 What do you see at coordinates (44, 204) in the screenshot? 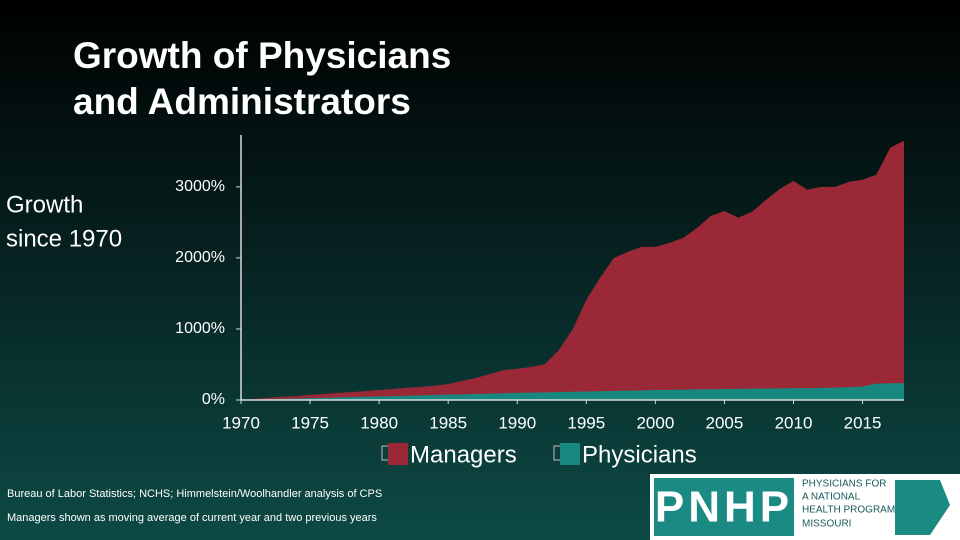
I see `y-axis-label: Growth` at bounding box center [44, 204].